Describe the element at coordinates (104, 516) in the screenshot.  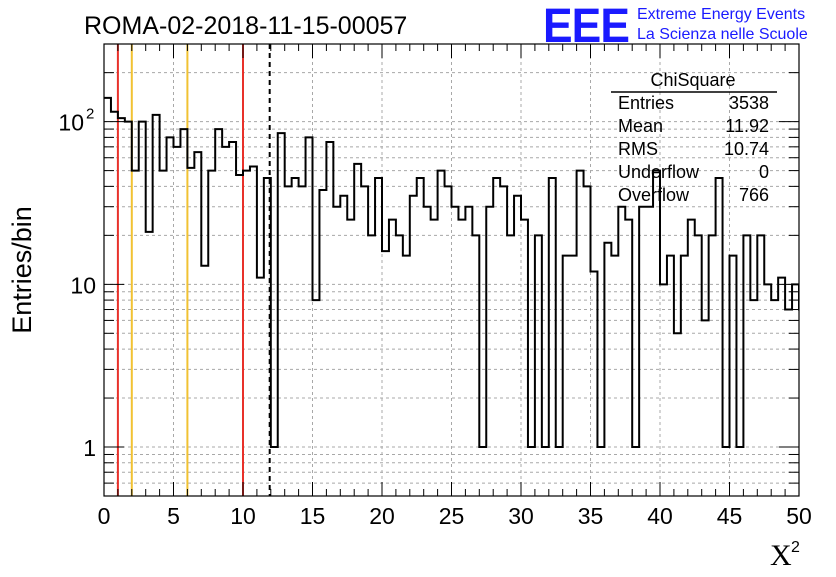
I see `x-tick-label: 0` at that location.